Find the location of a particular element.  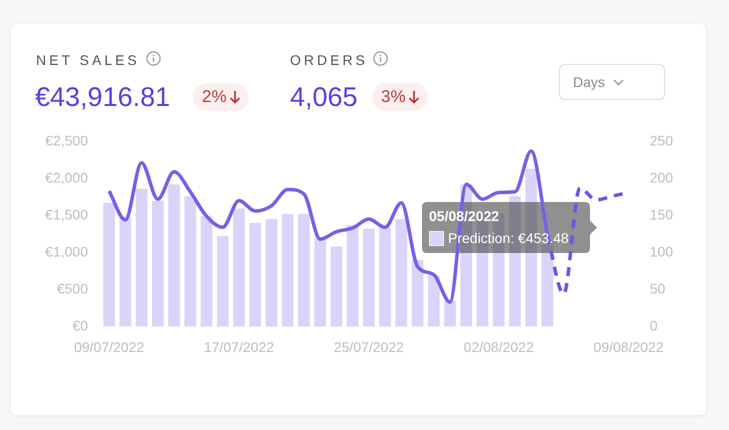

x-tick-label: 09/08/2022 is located at coordinates (629, 346).